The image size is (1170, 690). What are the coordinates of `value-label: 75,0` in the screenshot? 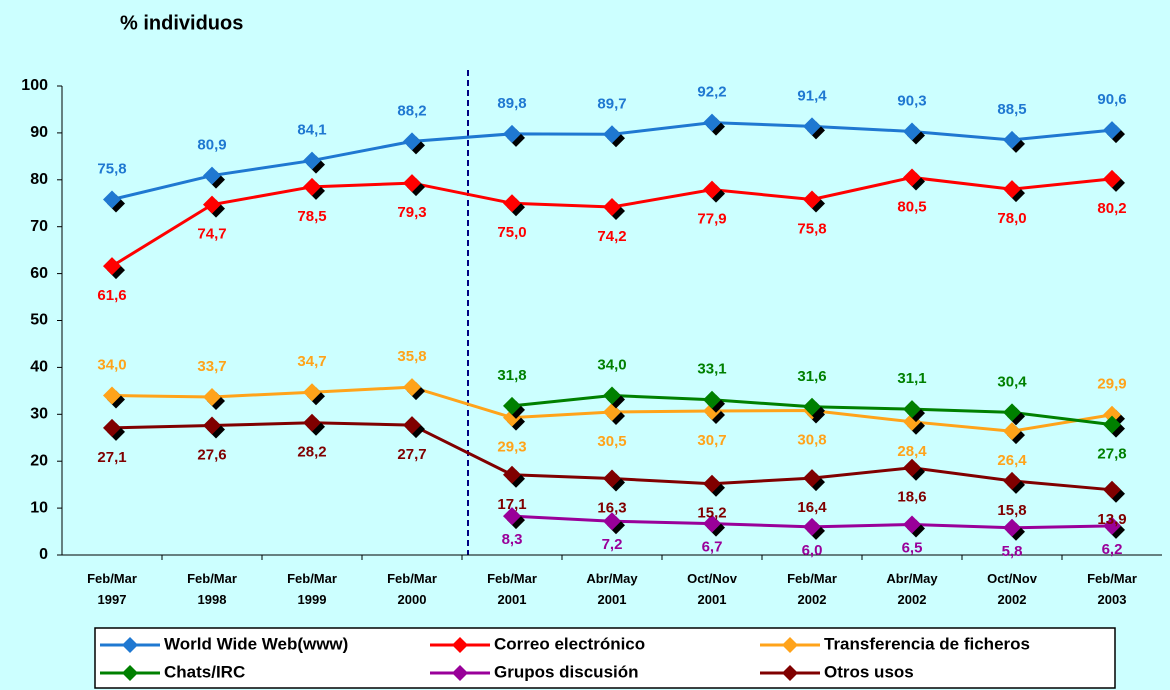 It's located at (511, 232).